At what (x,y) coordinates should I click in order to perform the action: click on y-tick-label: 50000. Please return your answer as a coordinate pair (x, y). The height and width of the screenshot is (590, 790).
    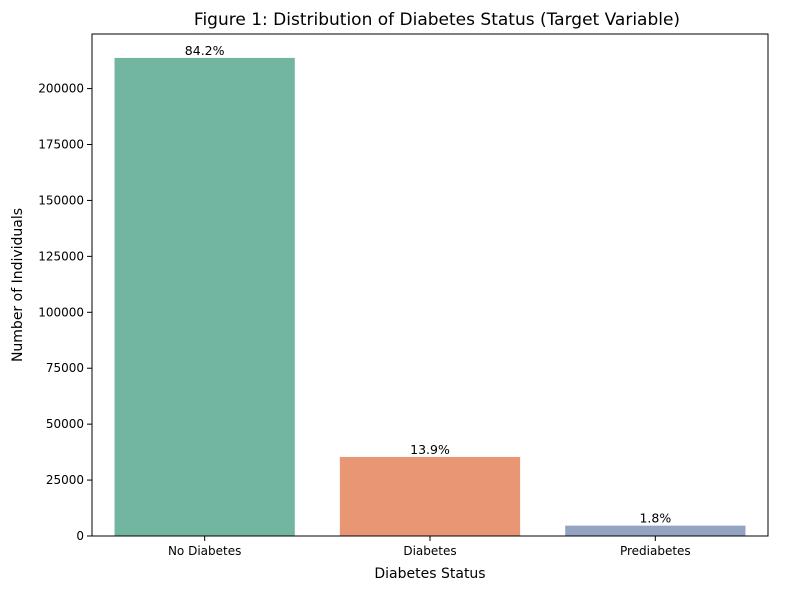
    Looking at the image, I should click on (65, 424).